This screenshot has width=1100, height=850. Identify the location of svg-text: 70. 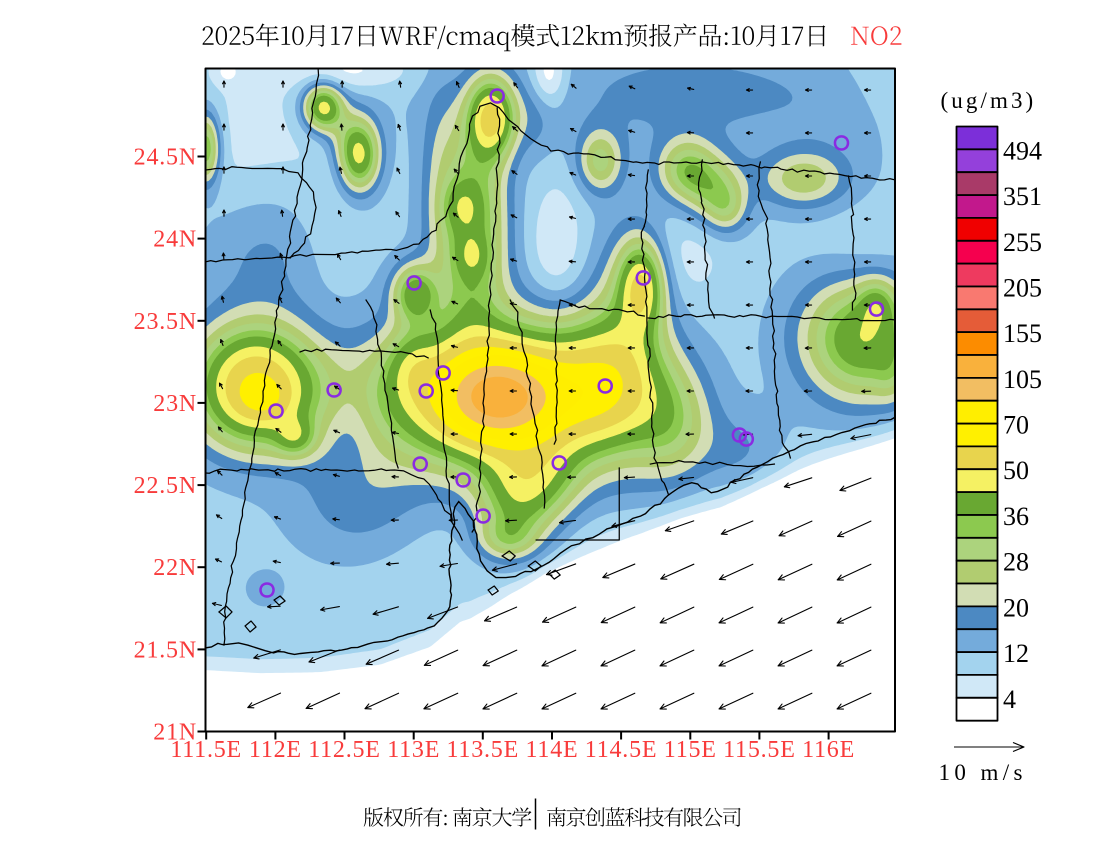
(1016, 425).